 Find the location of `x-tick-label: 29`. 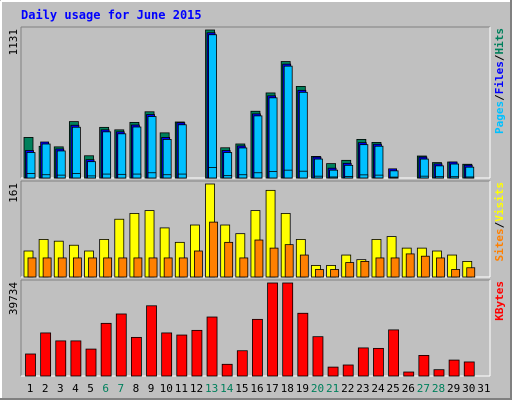

x-tick-label: 29 is located at coordinates (453, 388).